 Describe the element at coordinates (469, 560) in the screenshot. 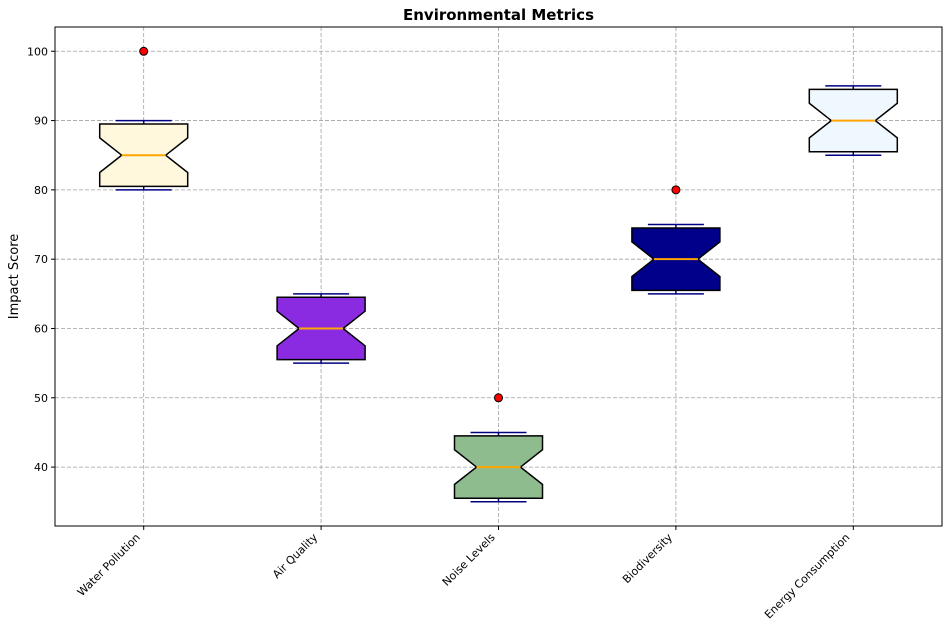

I see `x-tick-label: Noise Levels` at that location.